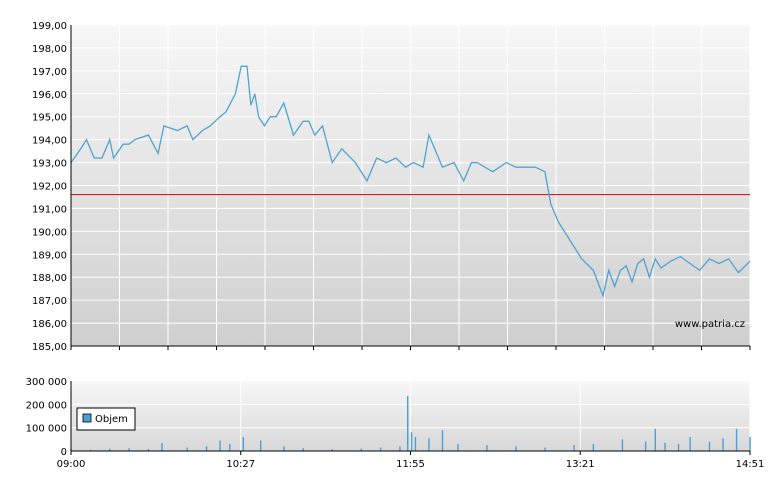  I want to click on price-y-tick-label: 193,00, so click(49, 164).